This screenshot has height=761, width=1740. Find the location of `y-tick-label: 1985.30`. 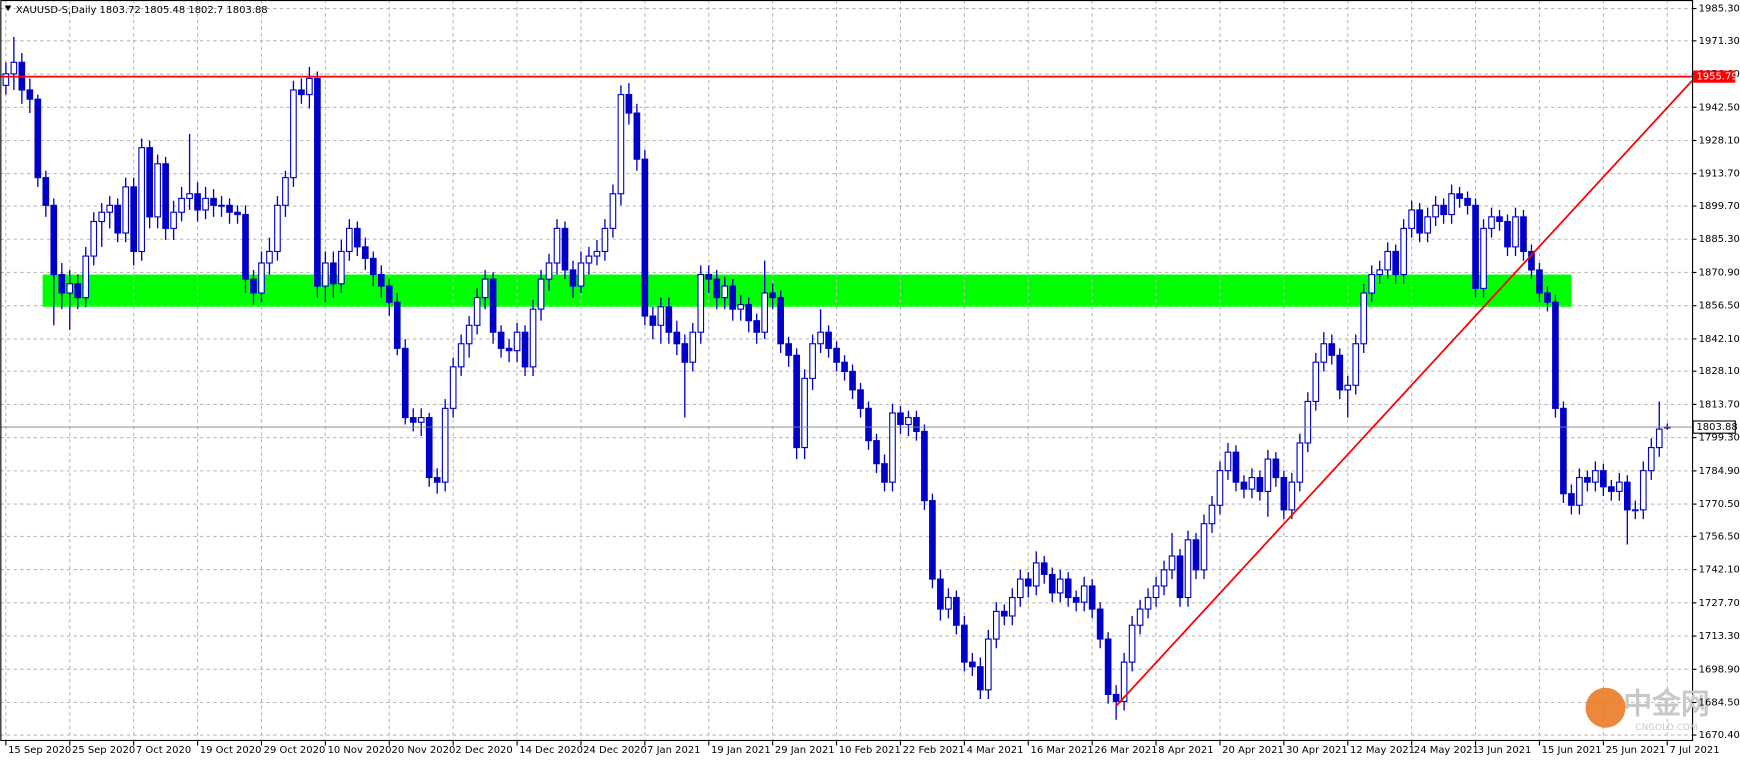

y-tick-label: 1985.30 is located at coordinates (1719, 9).